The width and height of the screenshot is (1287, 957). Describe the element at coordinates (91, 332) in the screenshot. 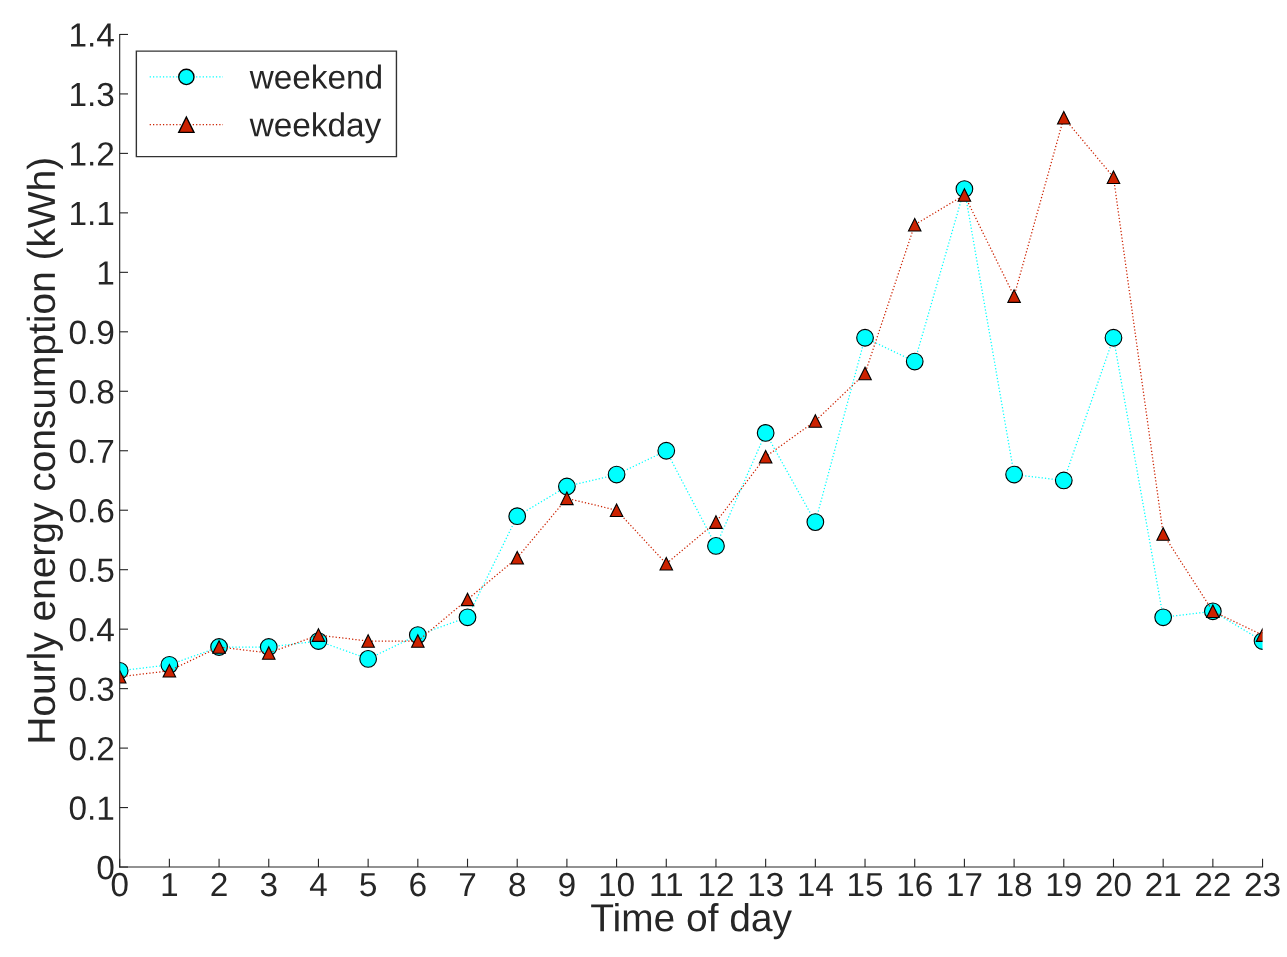

I see `y-tick-label: 0.9` at that location.